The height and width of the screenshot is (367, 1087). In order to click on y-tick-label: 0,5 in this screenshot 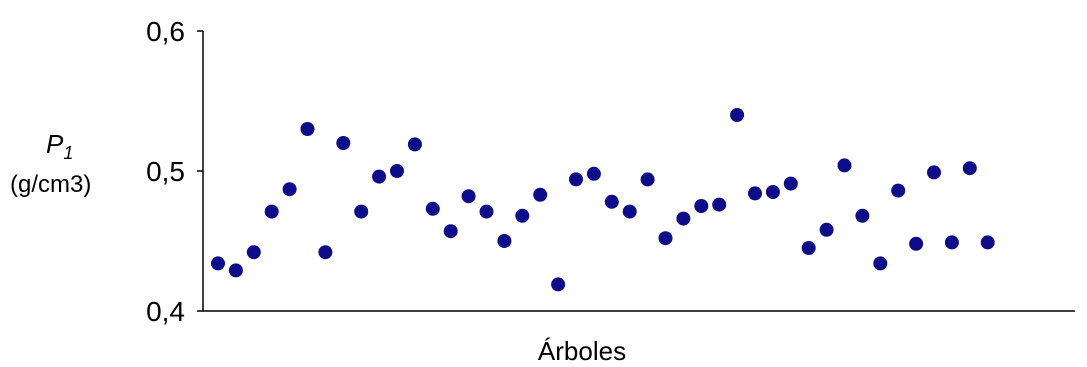, I will do `click(165, 171)`.